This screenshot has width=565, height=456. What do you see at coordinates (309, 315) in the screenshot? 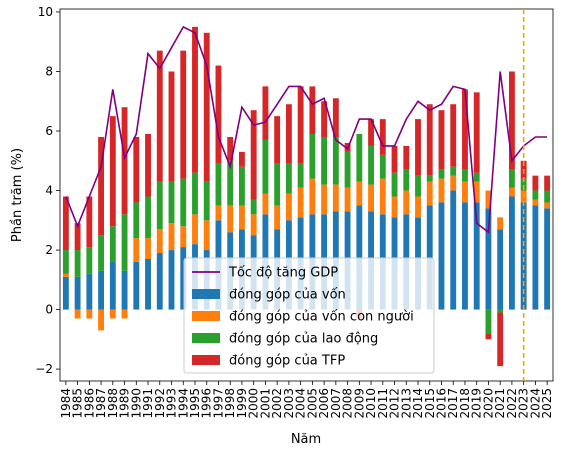
I see `legend-box` at bounding box center [309, 315].